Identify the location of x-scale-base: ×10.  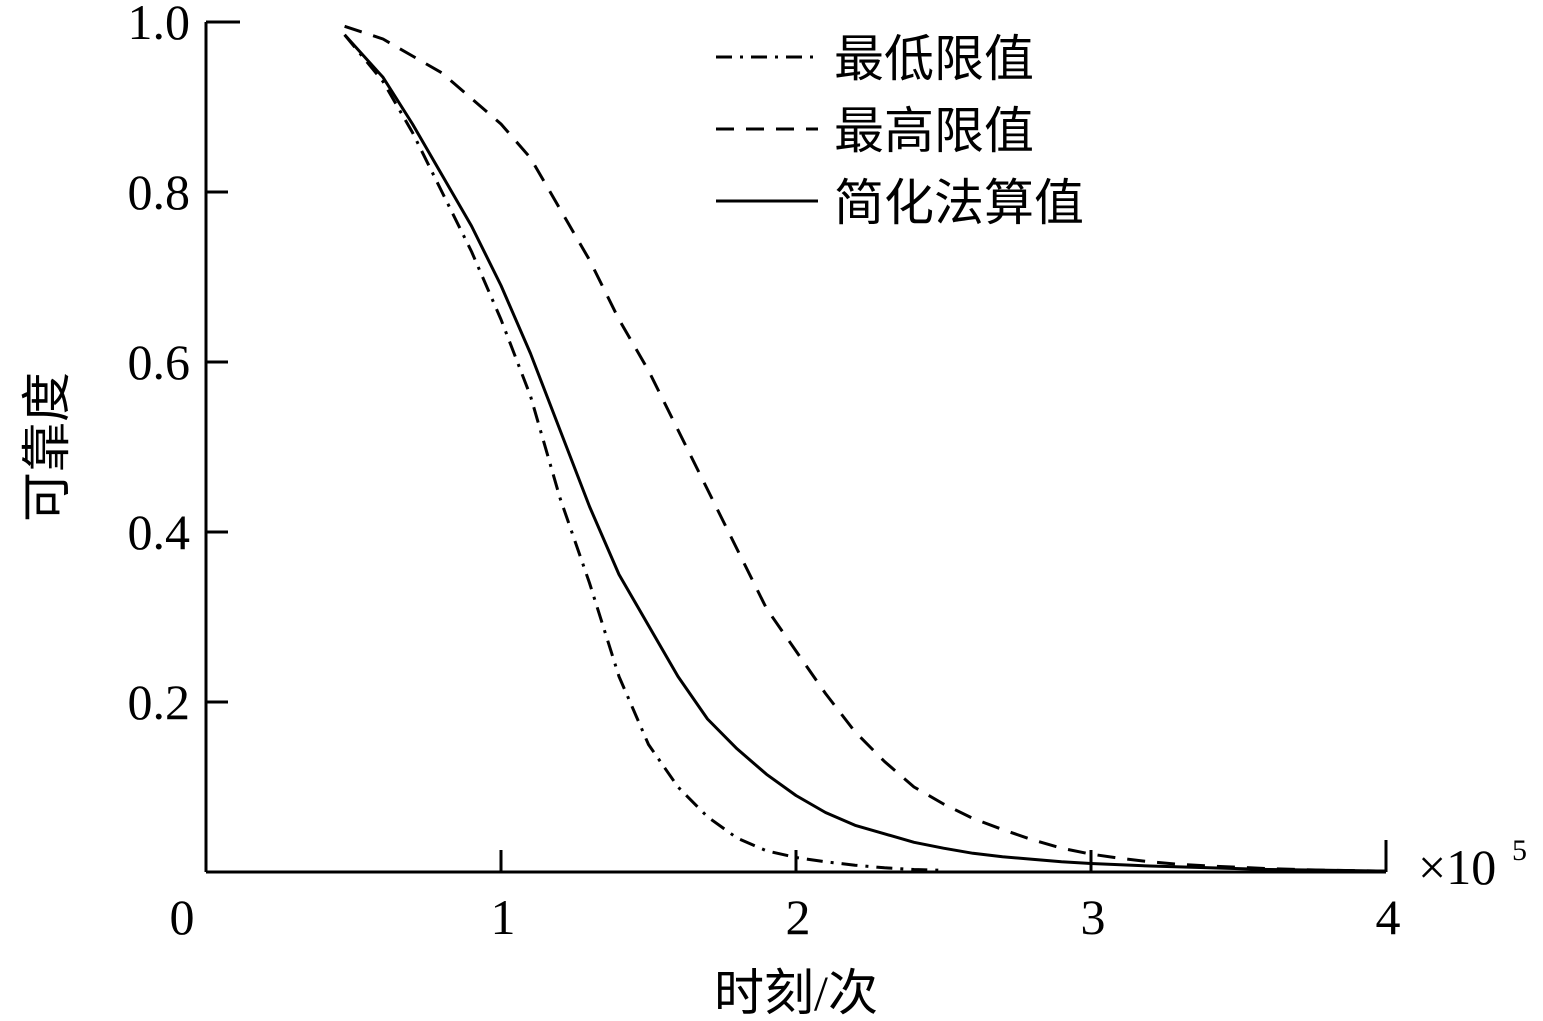
(1457, 867).